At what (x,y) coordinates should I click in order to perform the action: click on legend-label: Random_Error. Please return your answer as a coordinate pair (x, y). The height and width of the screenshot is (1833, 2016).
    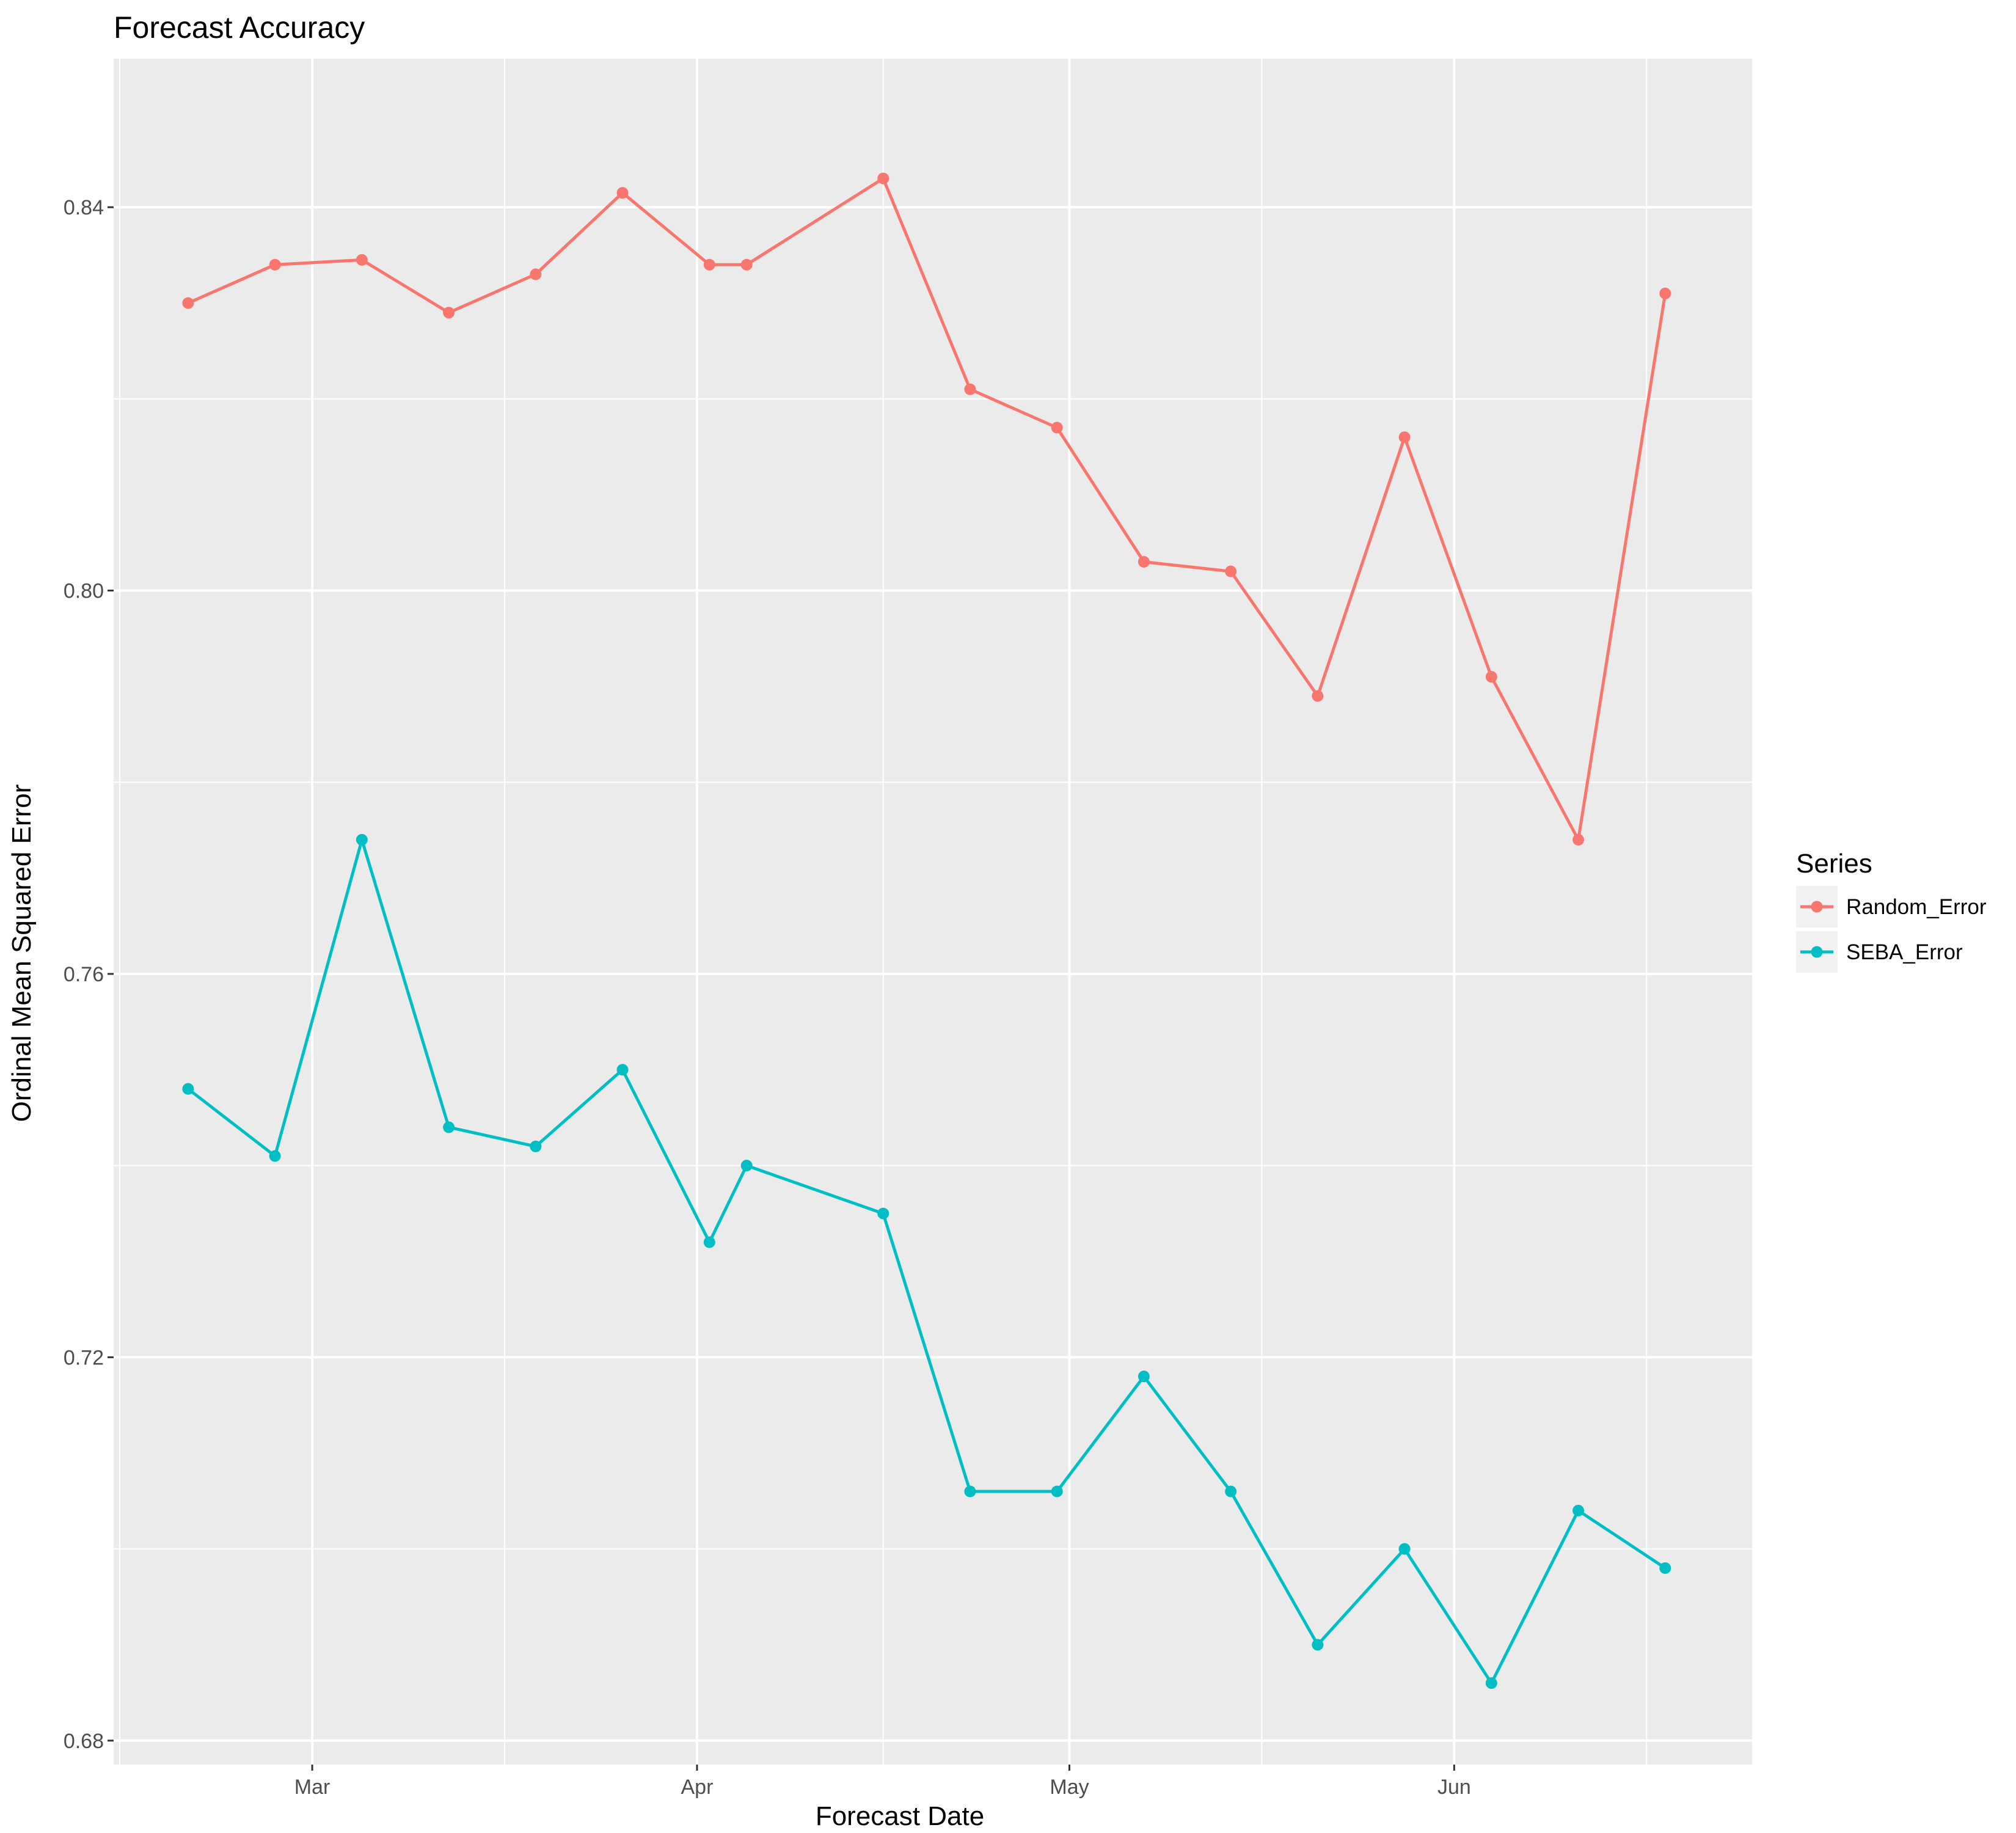
    Looking at the image, I should click on (1917, 907).